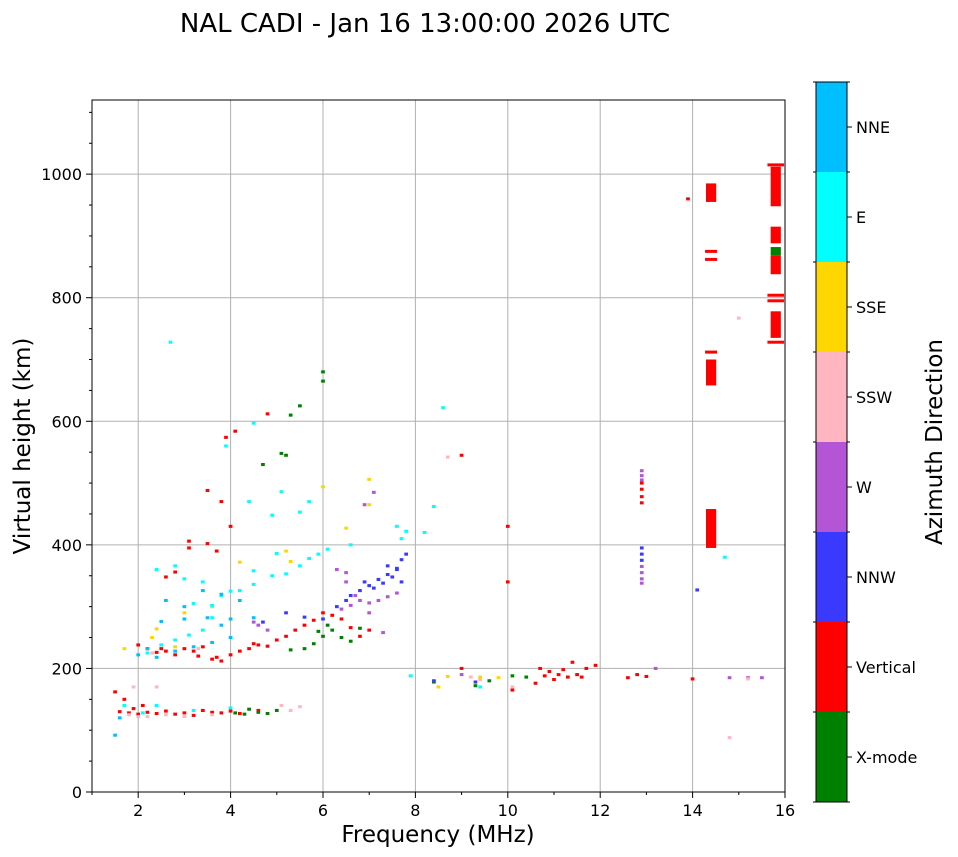 Image resolution: width=958 pixels, height=857 pixels. Describe the element at coordinates (66, 298) in the screenshot. I see `y-tick-label: 800` at that location.